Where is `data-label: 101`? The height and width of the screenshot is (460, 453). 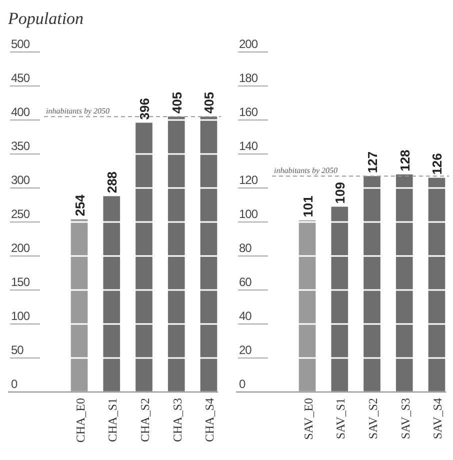
data-label: 101 is located at coordinates (308, 207).